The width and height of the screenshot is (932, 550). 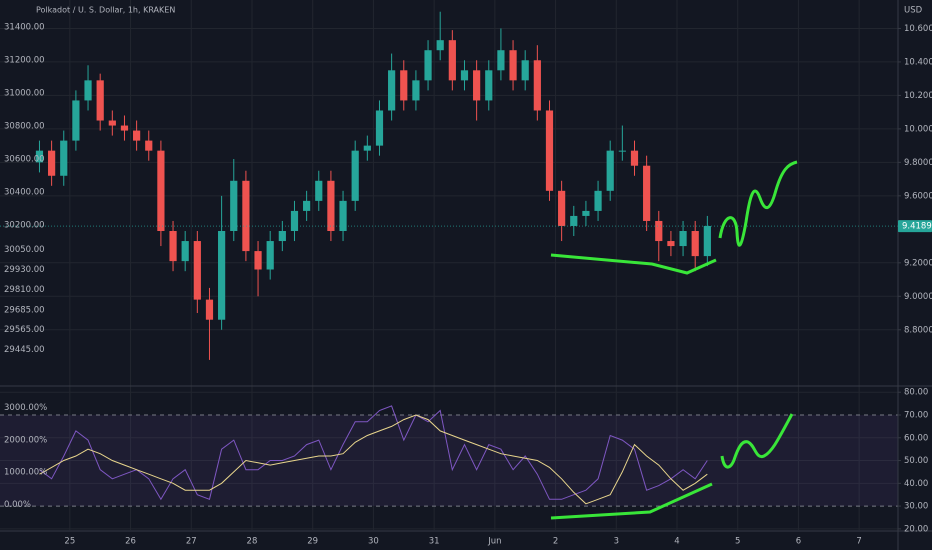 What do you see at coordinates (24, 290) in the screenshot?
I see `y2-tick-label: 29810.00` at bounding box center [24, 290].